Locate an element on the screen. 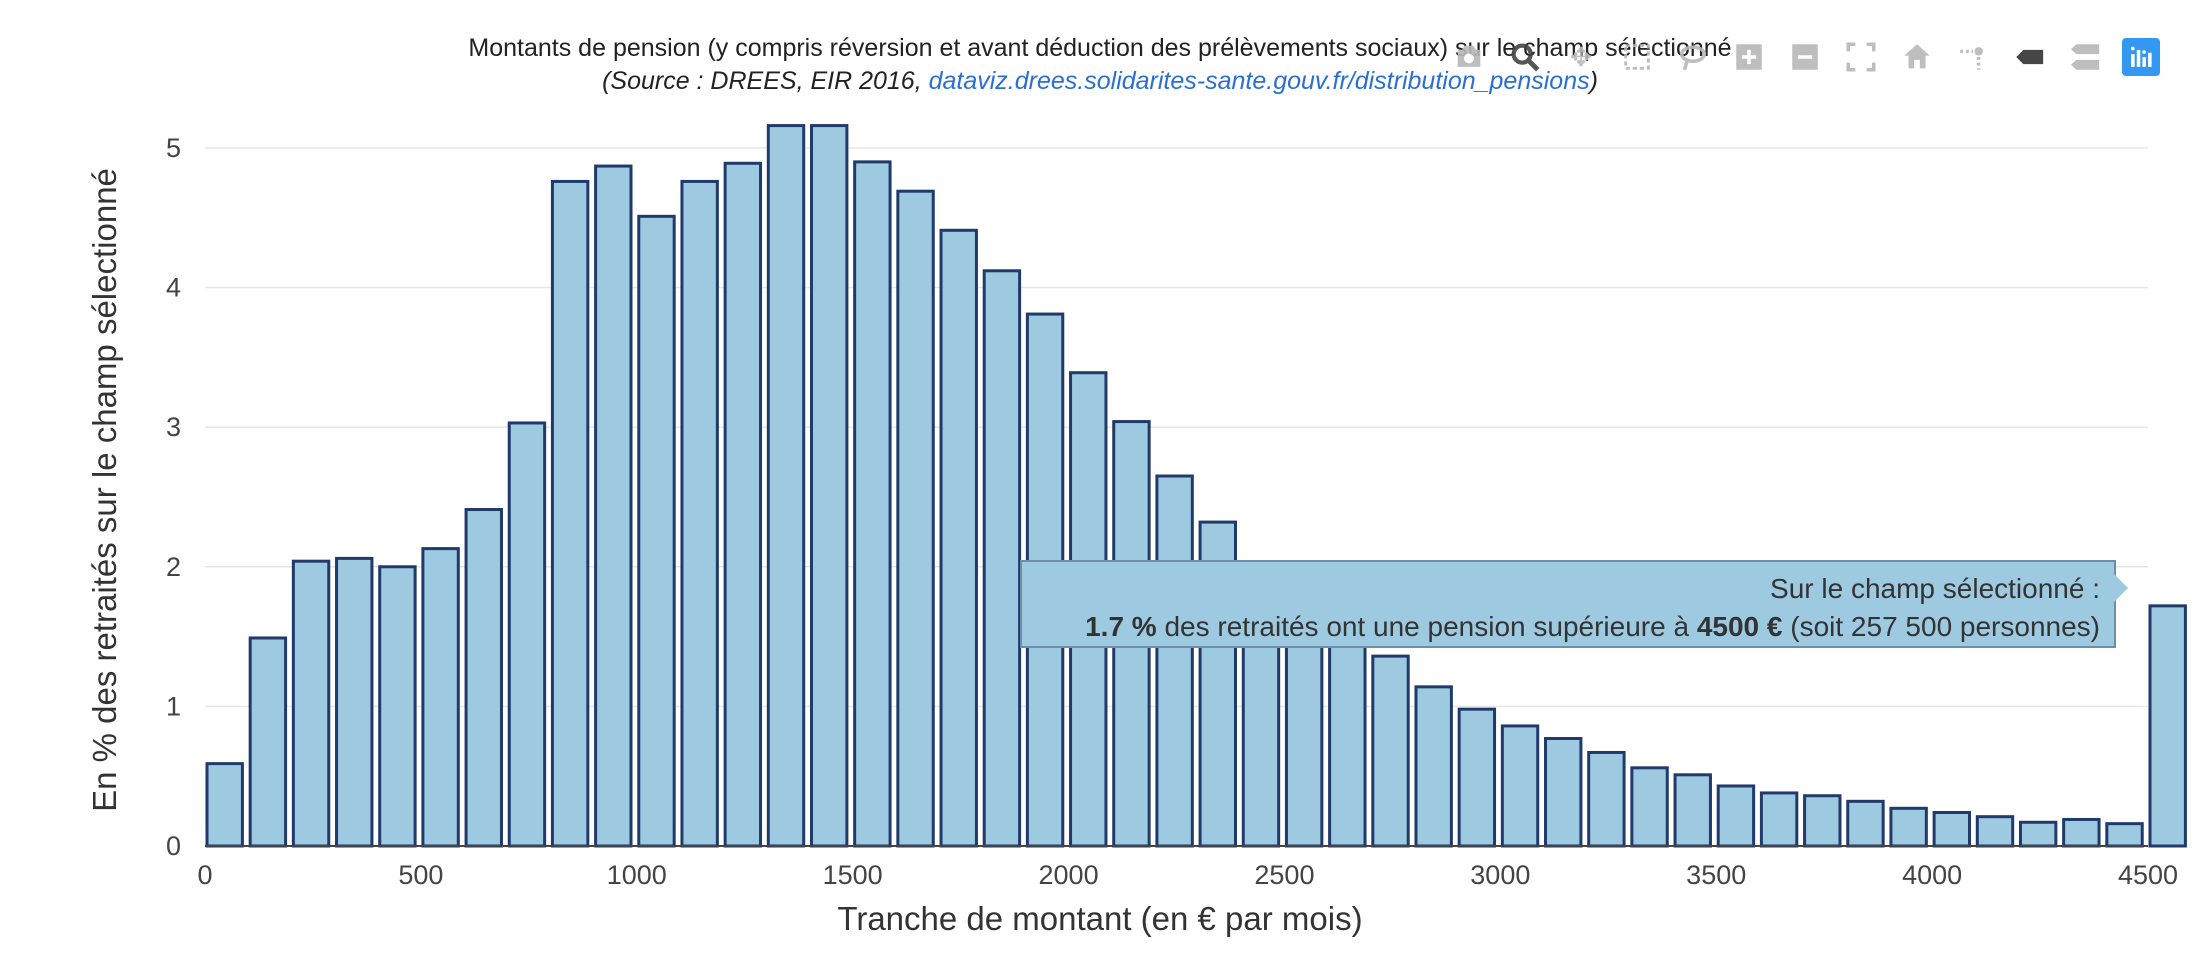  camera-icon is located at coordinates (1469, 57).